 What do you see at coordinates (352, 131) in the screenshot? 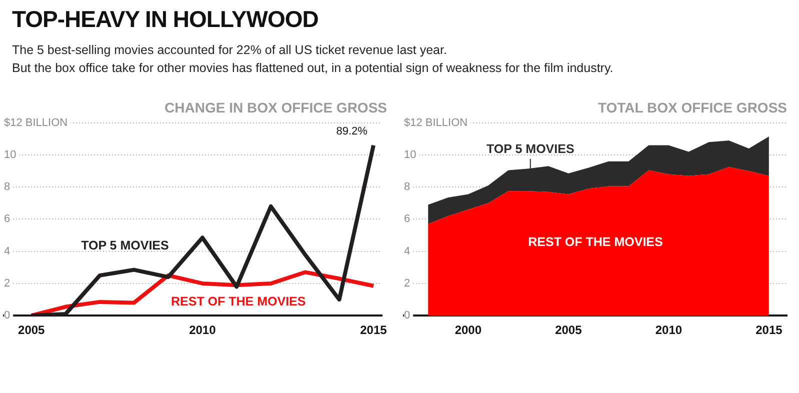
I see `annotation: 89.2%` at bounding box center [352, 131].